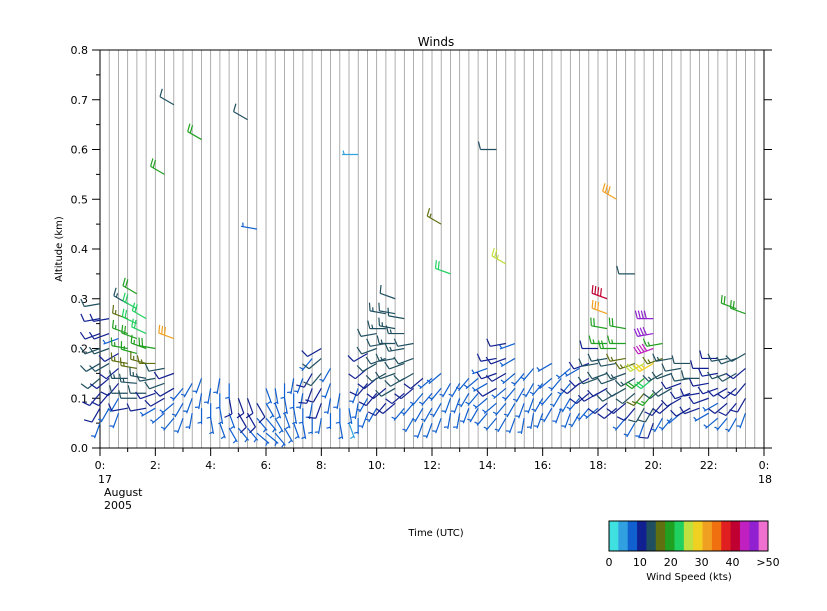 The height and width of the screenshot is (611, 827). What do you see at coordinates (100, 465) in the screenshot?
I see `x-tick-label: 0:` at bounding box center [100, 465].